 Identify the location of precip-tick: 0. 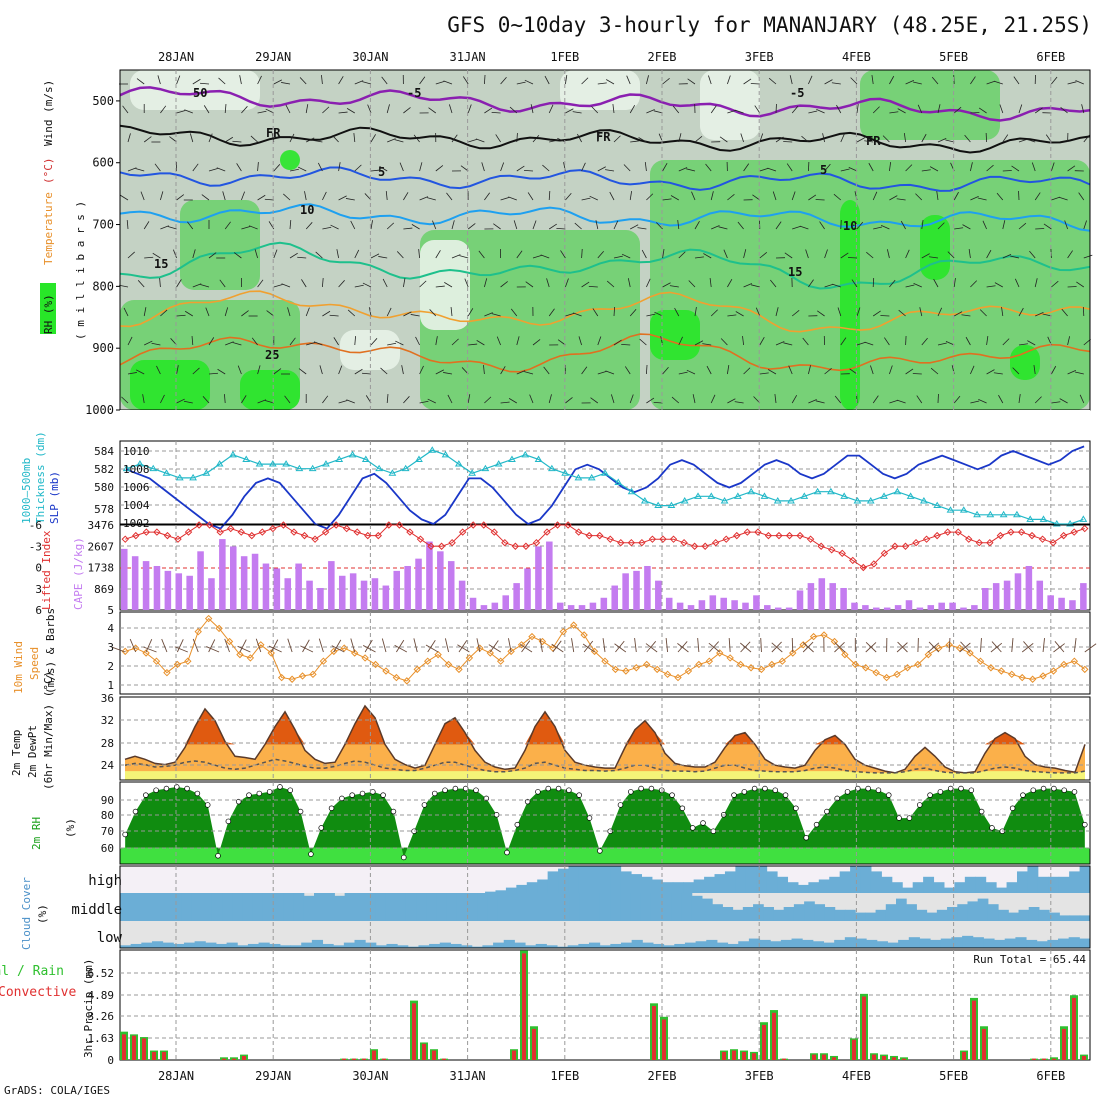
(110, 1060).